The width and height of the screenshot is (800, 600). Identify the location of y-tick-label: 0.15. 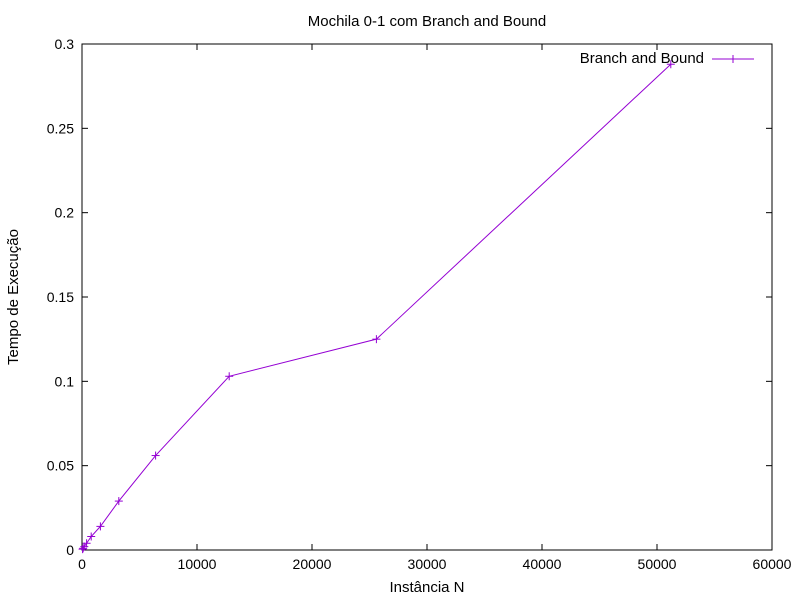
(60, 297).